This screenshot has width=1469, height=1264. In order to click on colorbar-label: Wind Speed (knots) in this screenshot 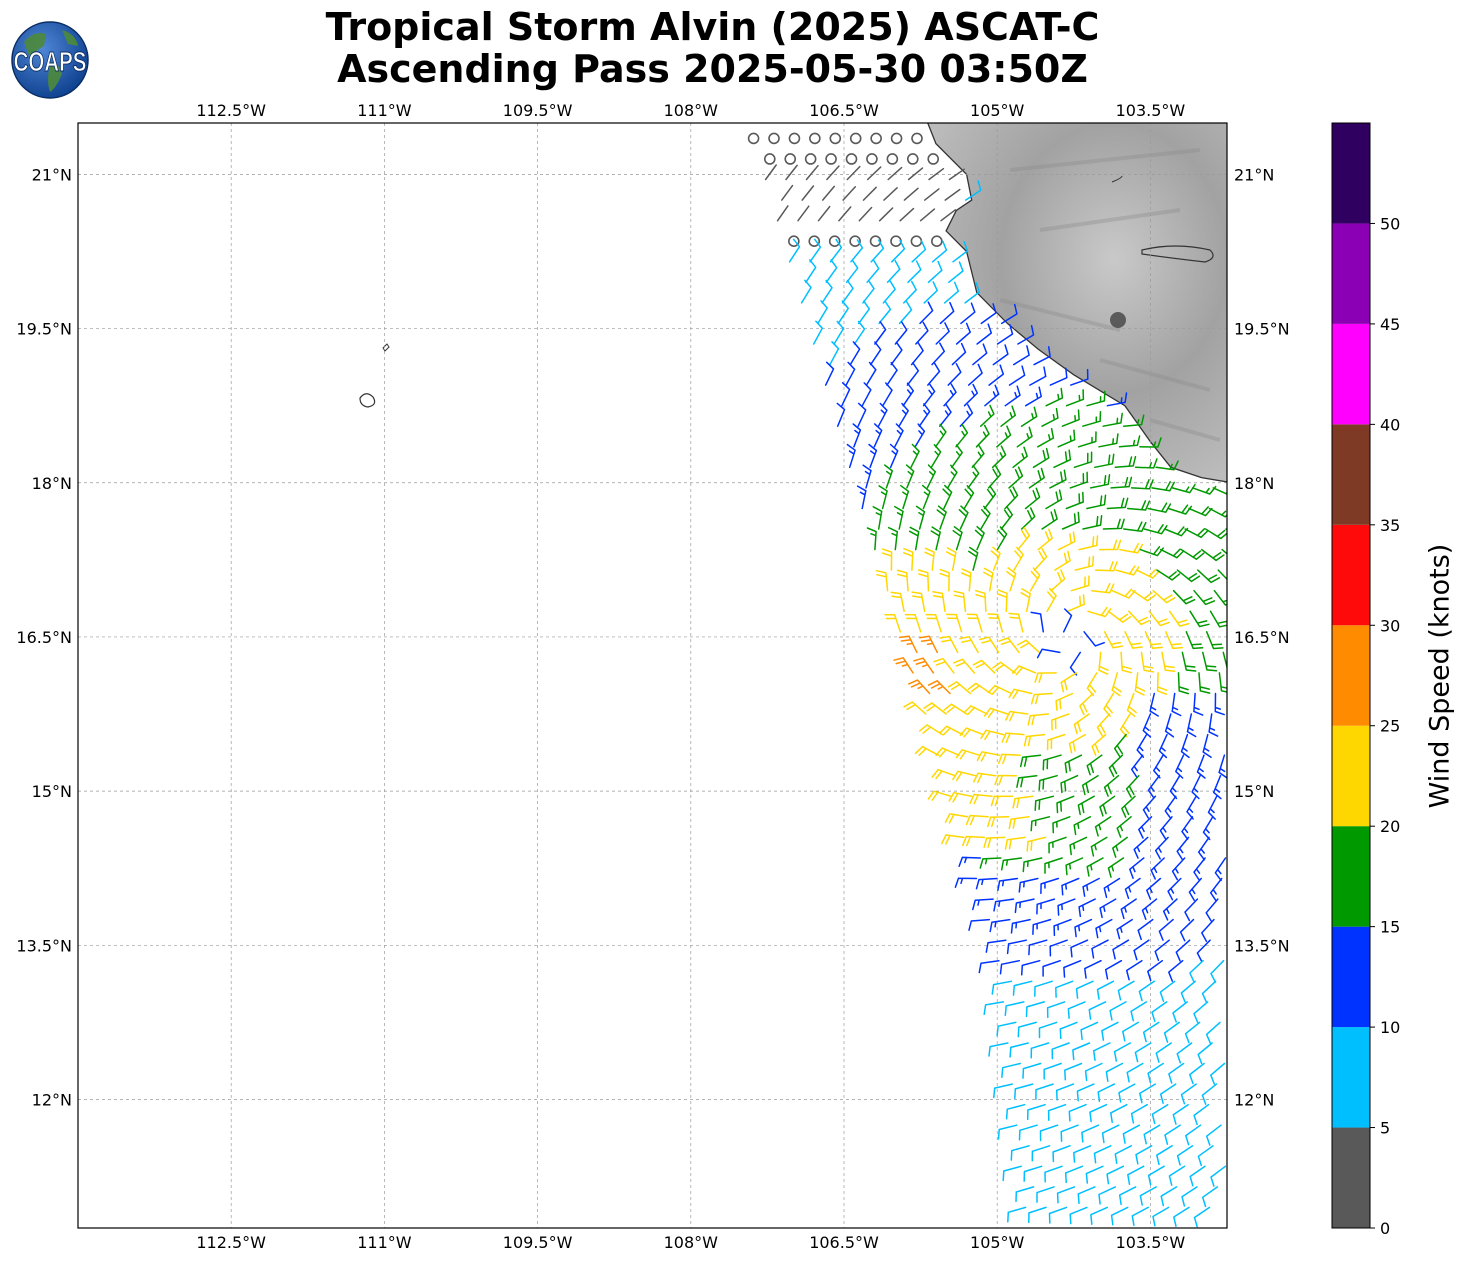, I will do `click(1440, 676)`.